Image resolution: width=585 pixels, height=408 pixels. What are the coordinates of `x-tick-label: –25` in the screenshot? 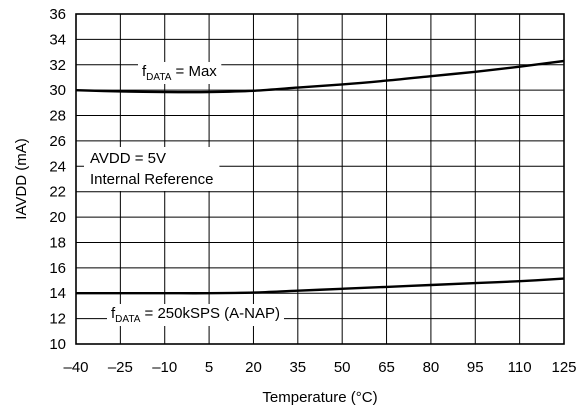 It's located at (120, 367).